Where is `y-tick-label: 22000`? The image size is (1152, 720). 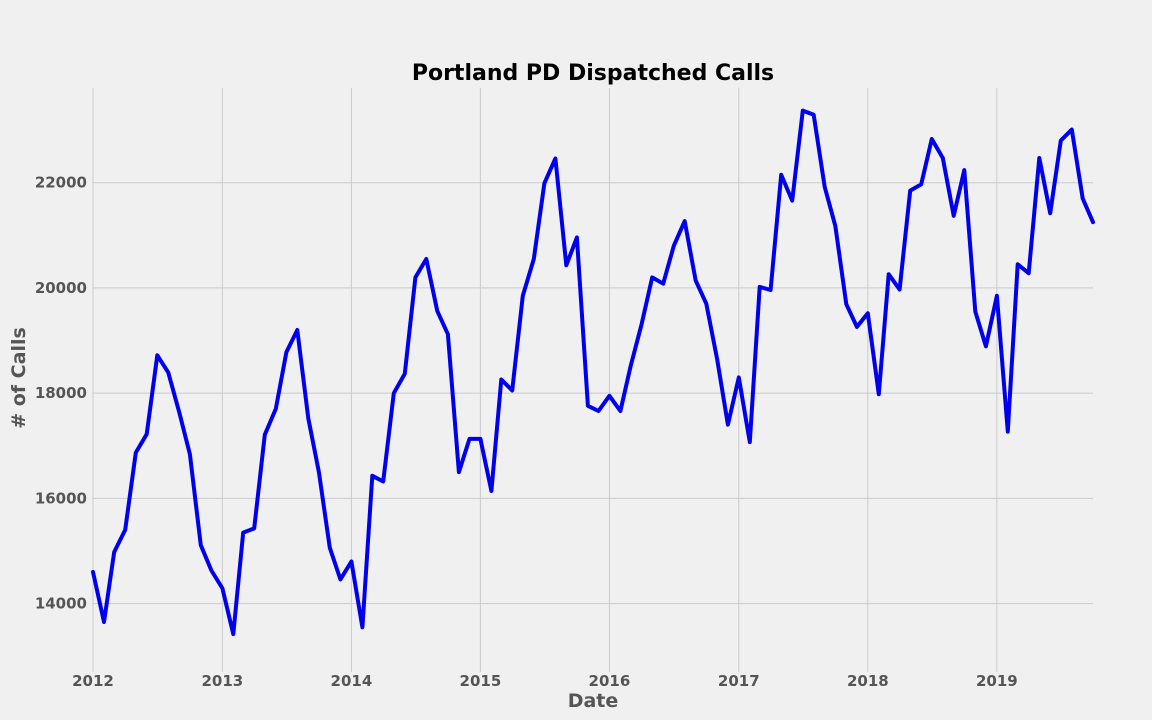
y-tick-label: 22000 is located at coordinates (61, 183).